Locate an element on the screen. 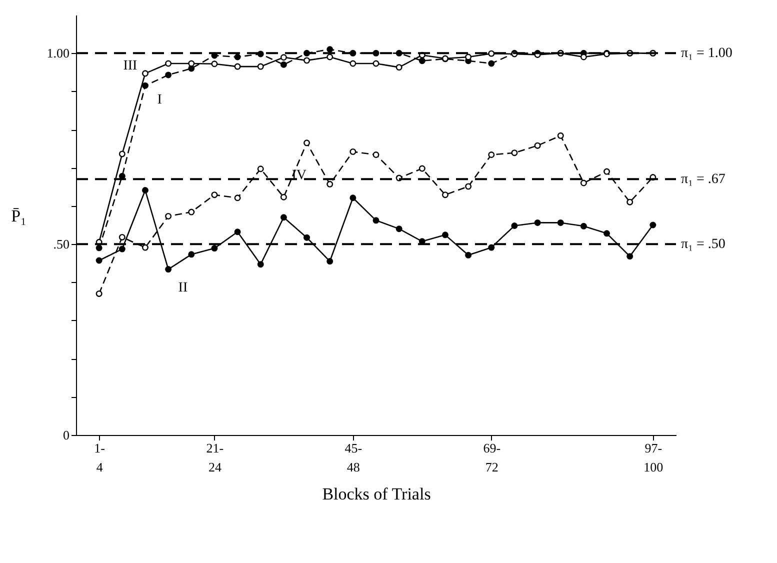 This screenshot has height=563, width=777. y-tick-label: .50 is located at coordinates (61, 244).